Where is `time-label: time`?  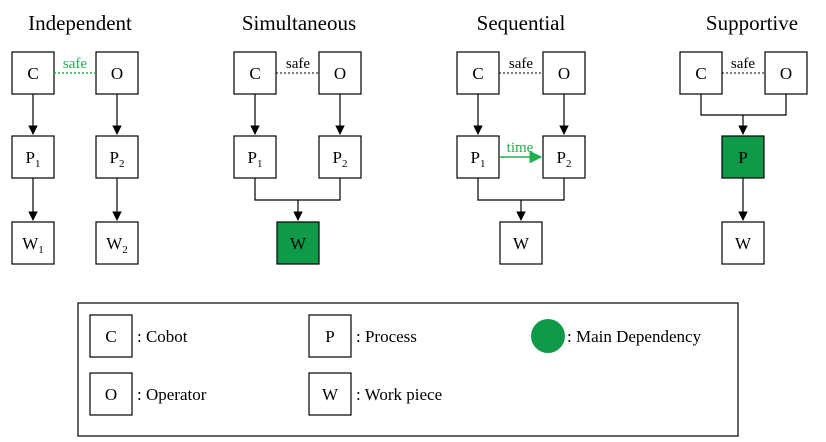 time-label: time is located at coordinates (520, 148).